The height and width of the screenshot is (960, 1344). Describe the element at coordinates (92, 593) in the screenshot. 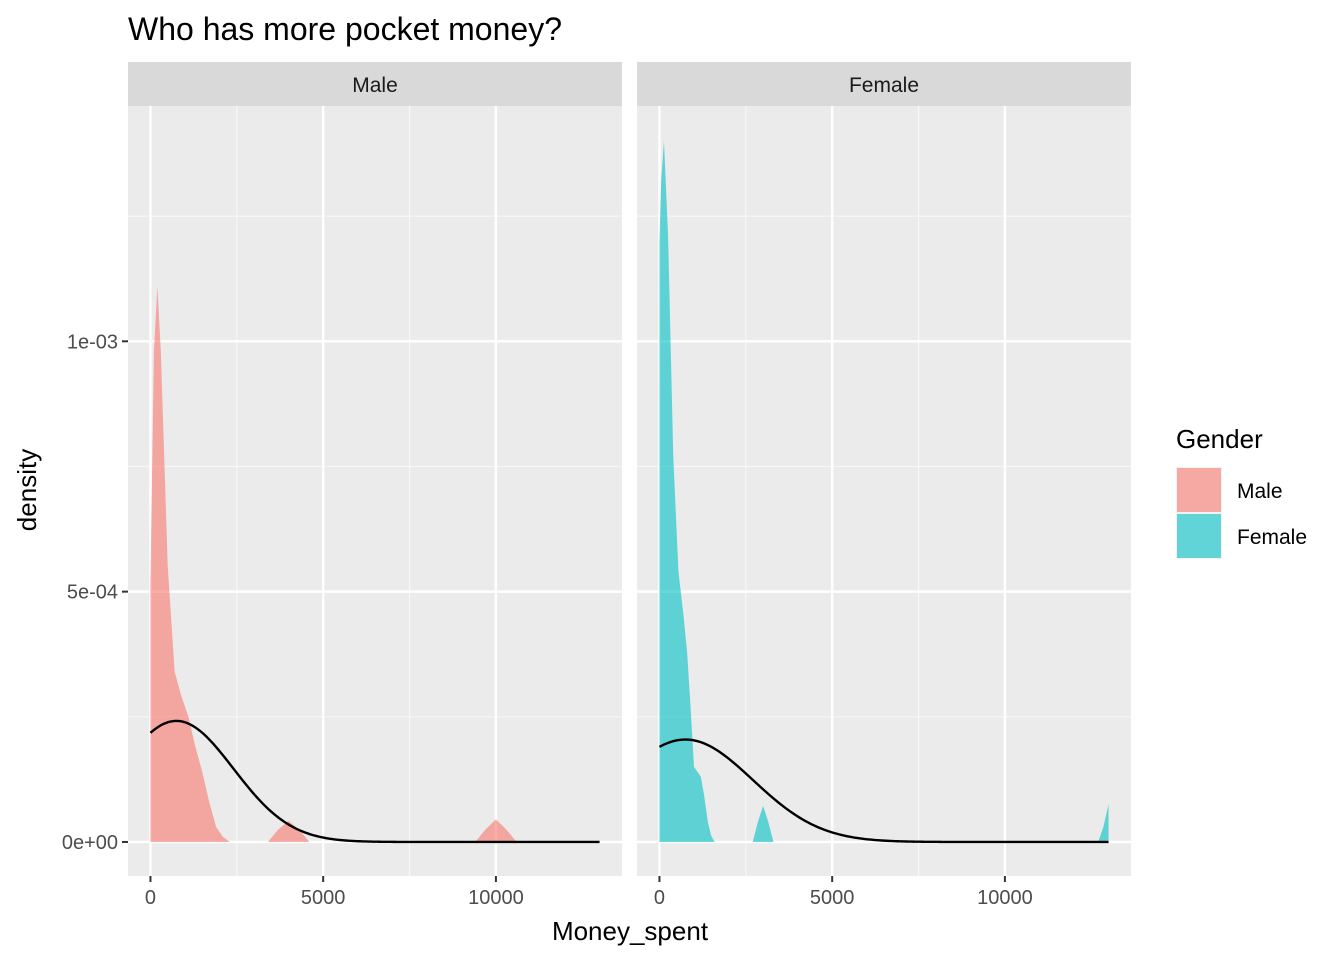

I see `y-tick-label: 5e-04` at that location.